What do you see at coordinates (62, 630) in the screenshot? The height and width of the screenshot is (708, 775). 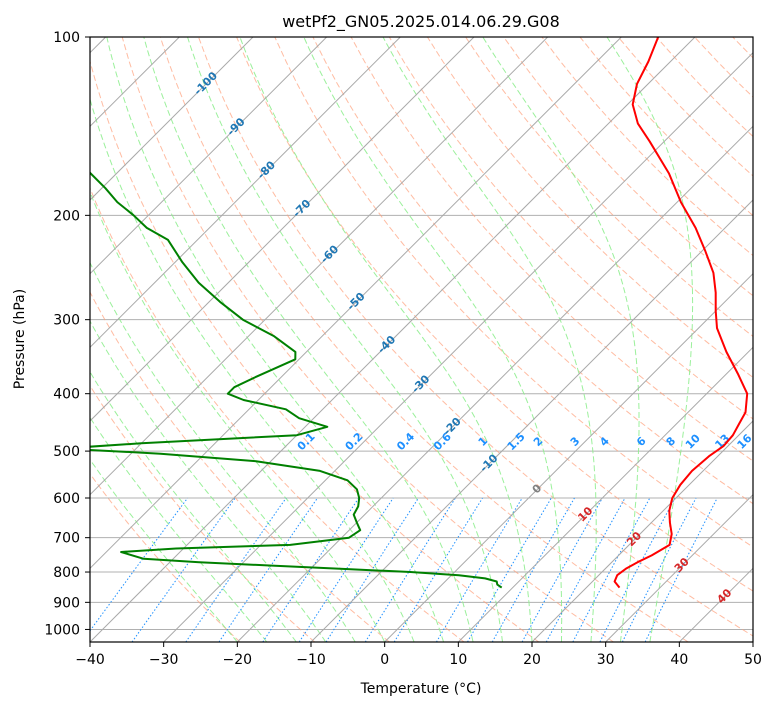 I see `y-tick-label: 1000` at bounding box center [62, 630].